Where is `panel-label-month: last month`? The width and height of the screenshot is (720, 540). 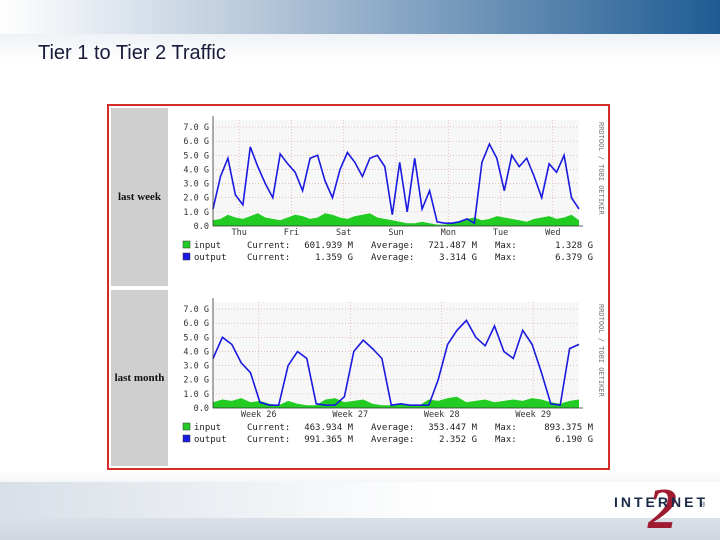
panel-label-month: last month is located at coordinates (139, 378).